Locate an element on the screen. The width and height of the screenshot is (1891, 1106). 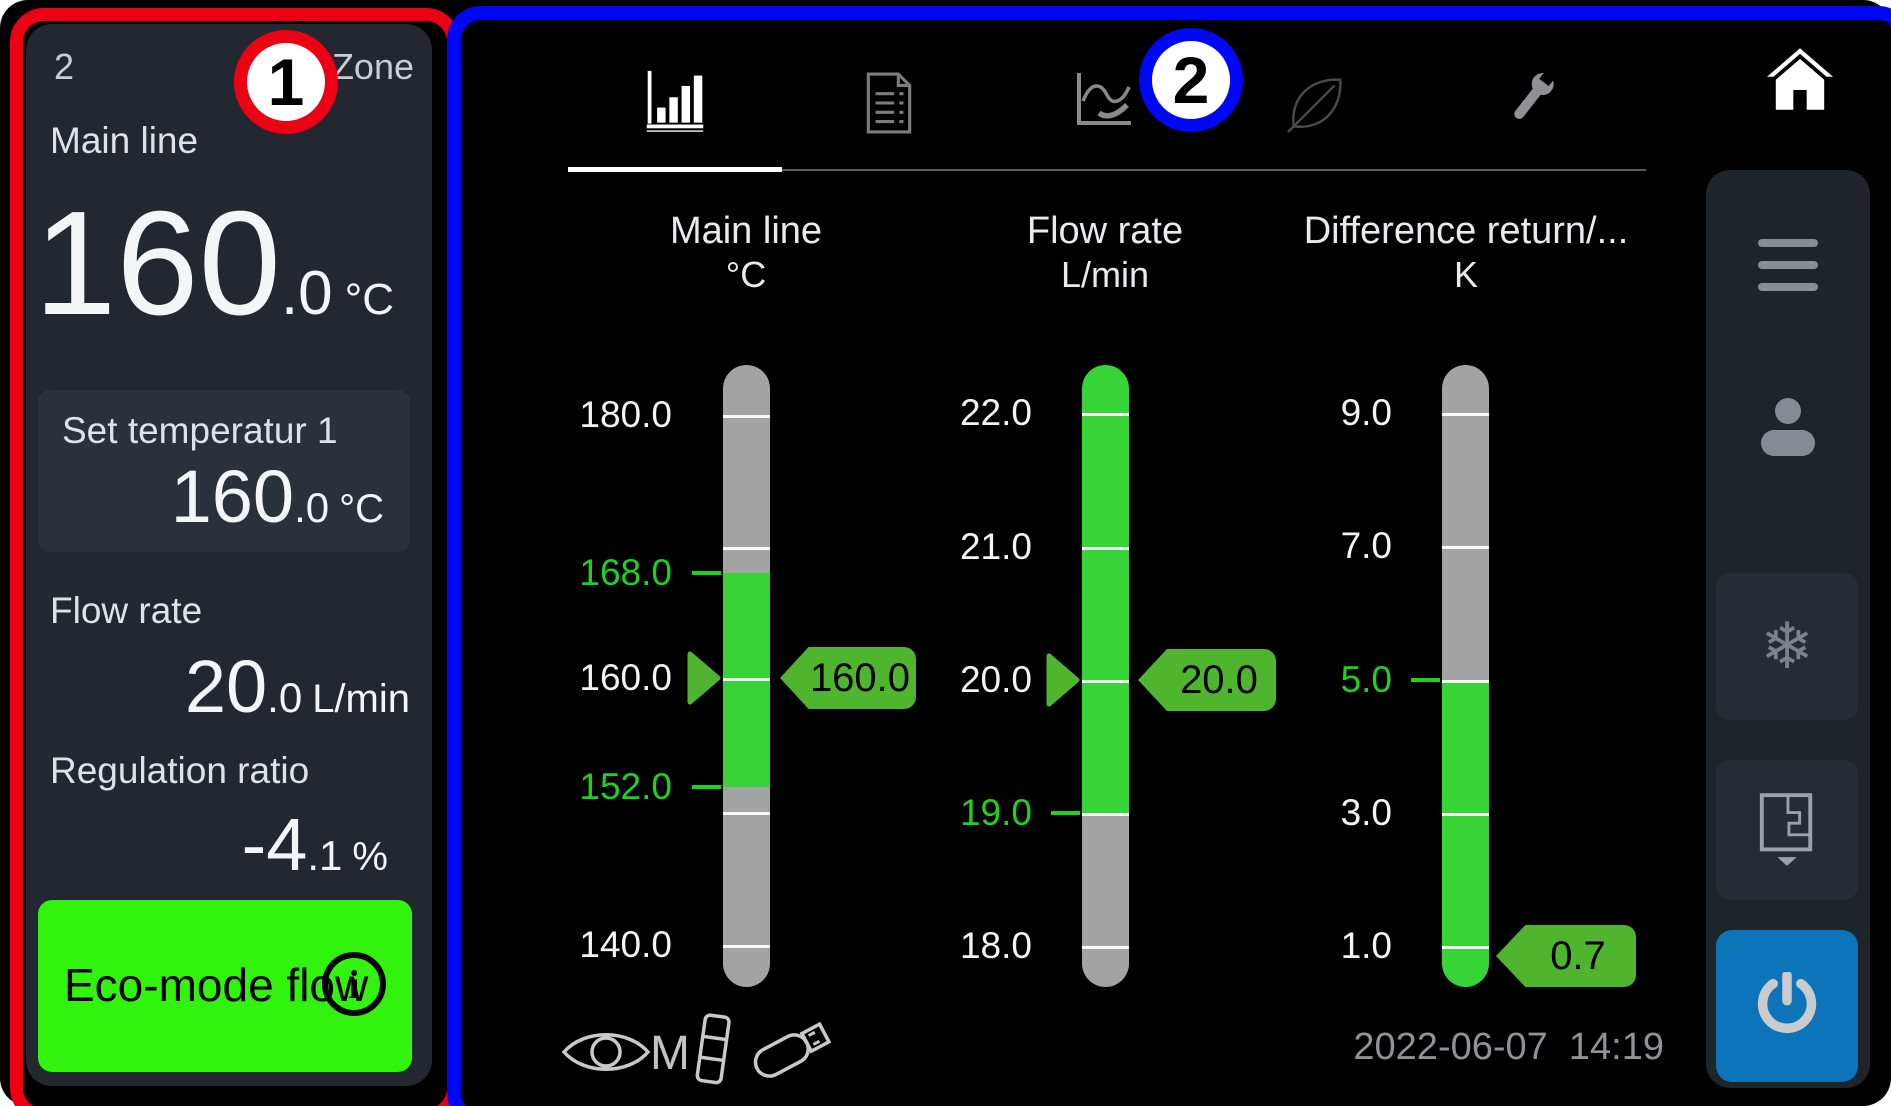
tick-label: 18.0 is located at coordinates (995, 945).